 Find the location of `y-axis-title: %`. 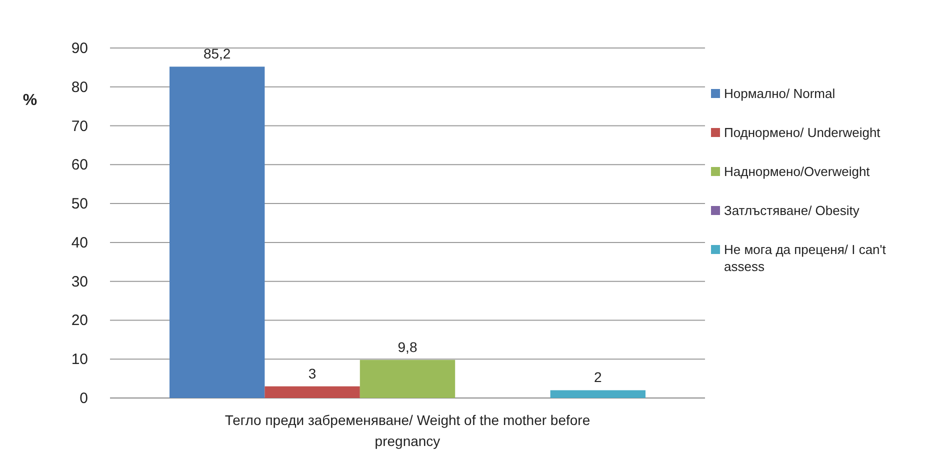

y-axis-title: % is located at coordinates (30, 100).